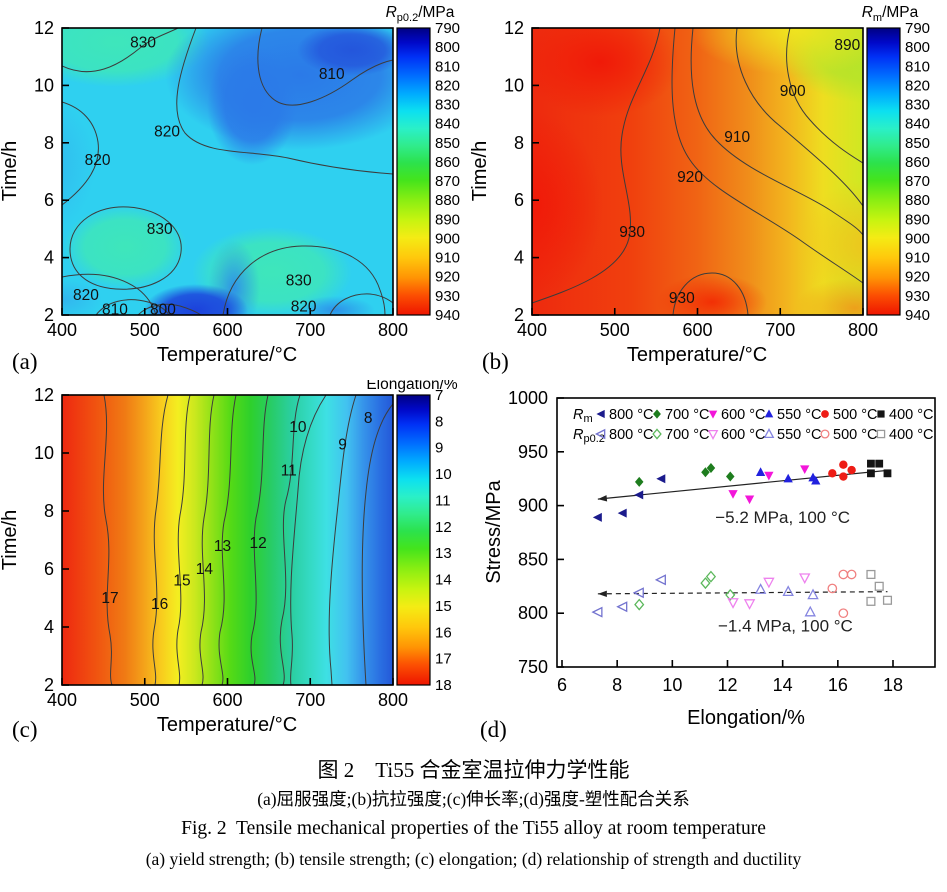  What do you see at coordinates (533, 667) in the screenshot?
I see `y-tick-label: 750` at bounding box center [533, 667].